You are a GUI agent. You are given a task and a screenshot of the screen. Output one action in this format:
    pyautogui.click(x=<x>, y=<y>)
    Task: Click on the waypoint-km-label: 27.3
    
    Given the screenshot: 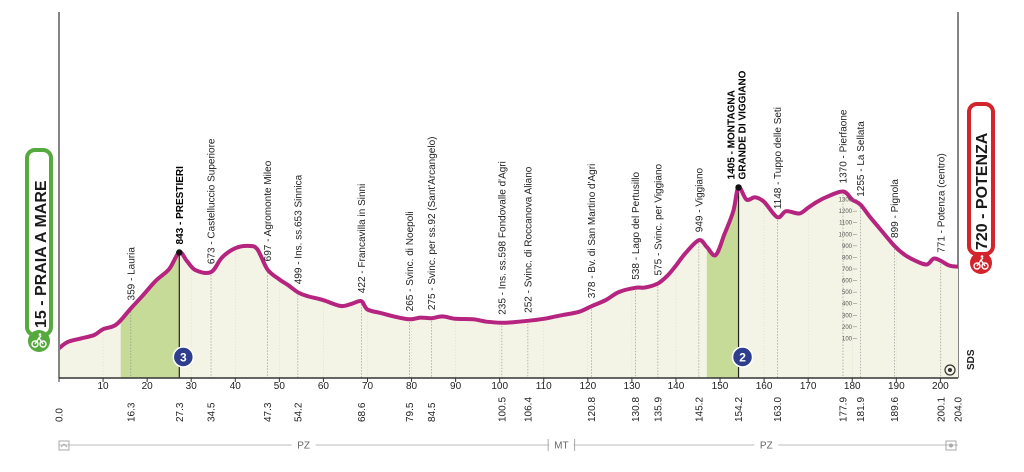 What is the action you would take?
    pyautogui.click(x=180, y=412)
    